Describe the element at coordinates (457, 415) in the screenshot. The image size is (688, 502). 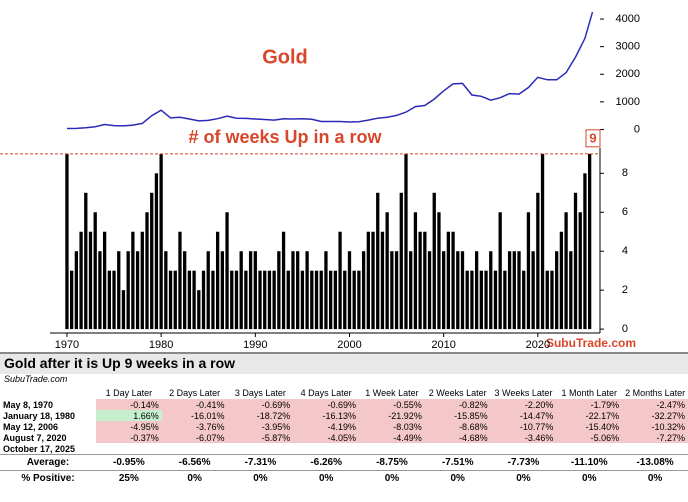
I see `cell: -15.85%` at that location.